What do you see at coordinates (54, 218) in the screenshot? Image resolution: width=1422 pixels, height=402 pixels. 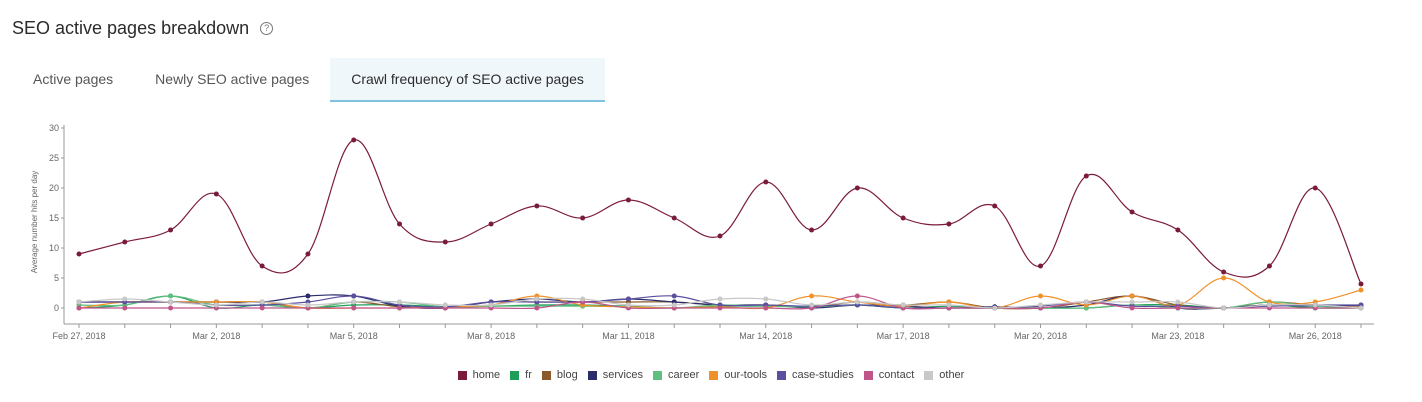 I see `y-tick-label: 15` at bounding box center [54, 218].